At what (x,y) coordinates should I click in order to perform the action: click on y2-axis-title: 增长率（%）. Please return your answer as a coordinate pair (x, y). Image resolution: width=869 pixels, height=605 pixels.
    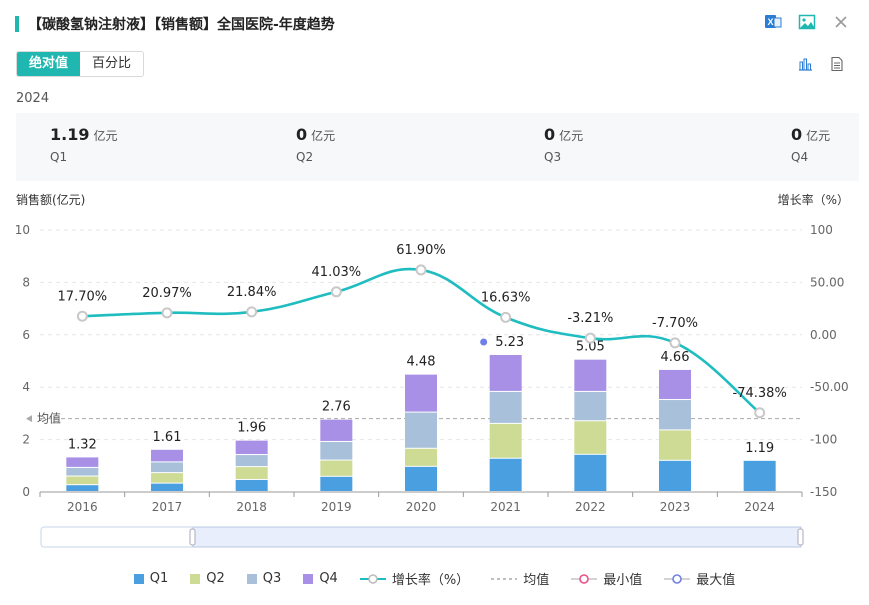
    Looking at the image, I should click on (813, 200).